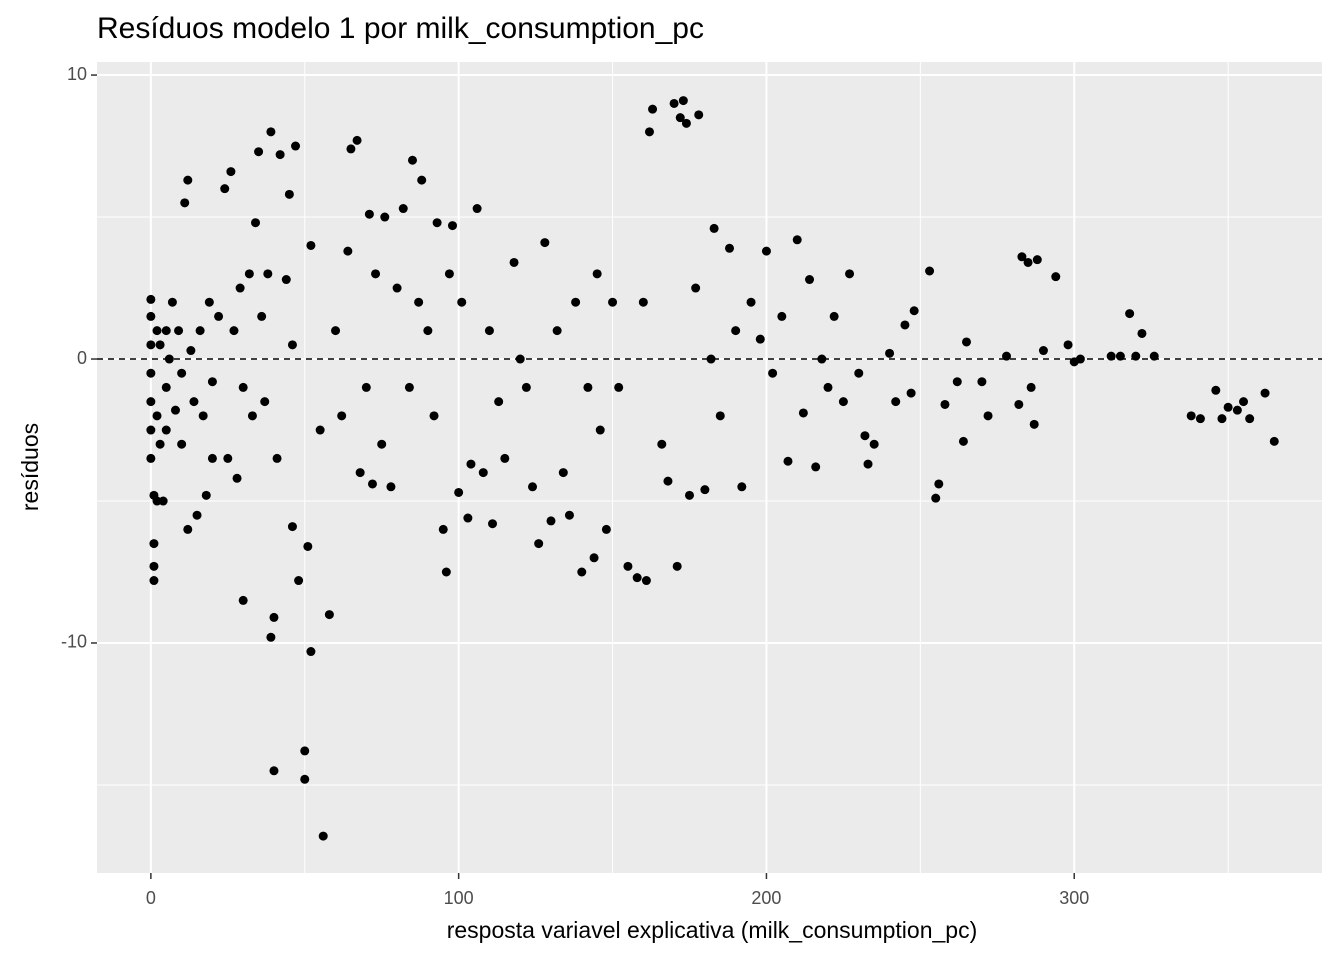 Image resolution: width=1344 pixels, height=960 pixels. Describe the element at coordinates (766, 898) in the screenshot. I see `x-tick-label: 200` at that location.